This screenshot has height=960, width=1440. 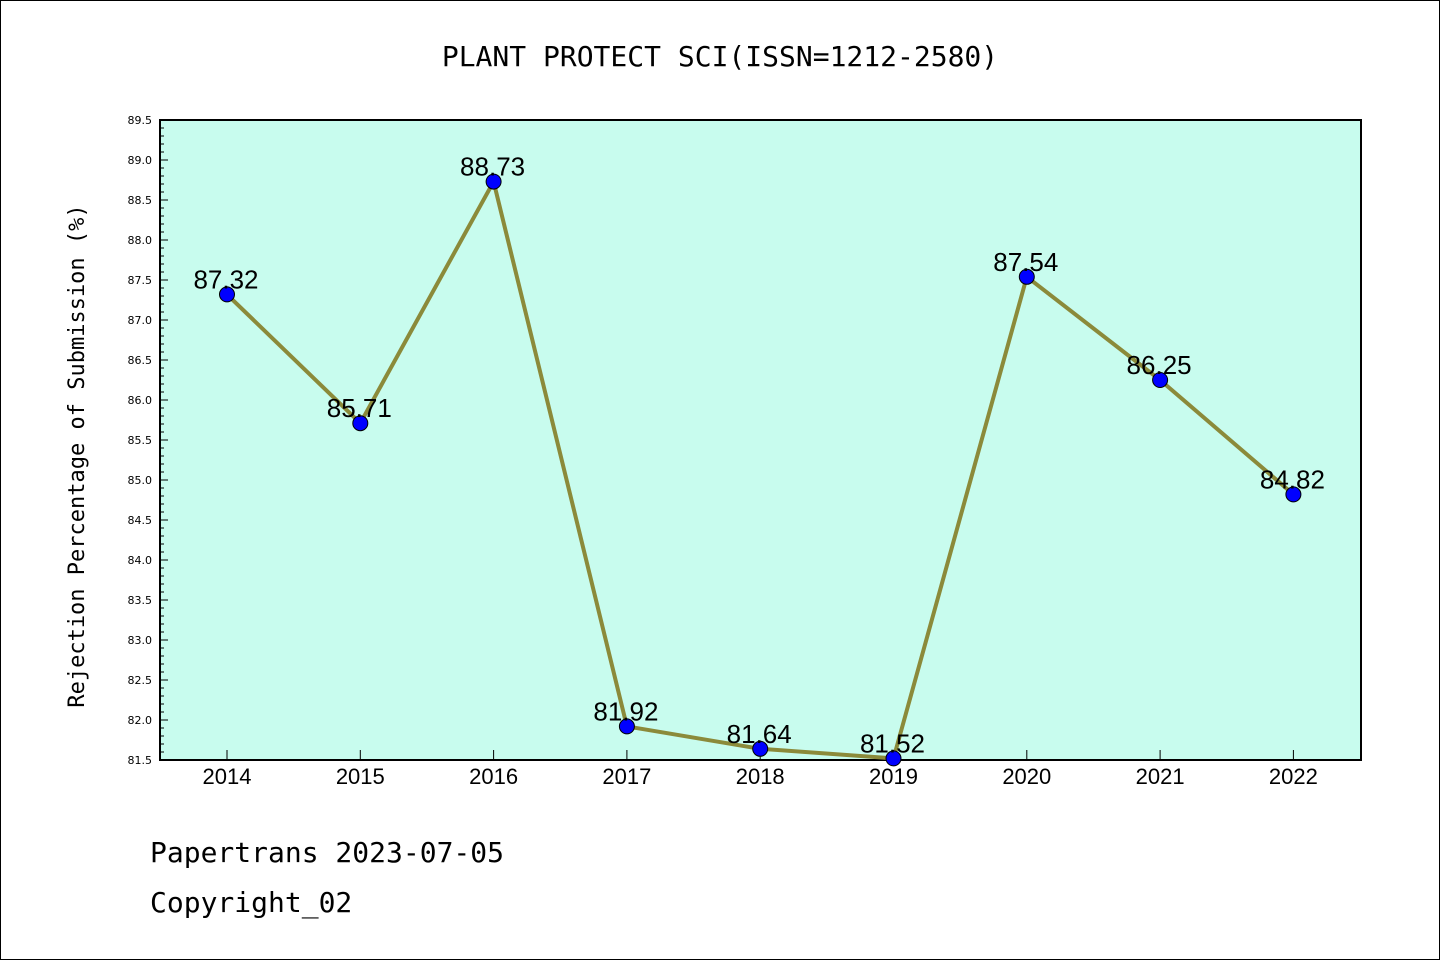 I want to click on x-tick-label: 2019, so click(x=893, y=776).